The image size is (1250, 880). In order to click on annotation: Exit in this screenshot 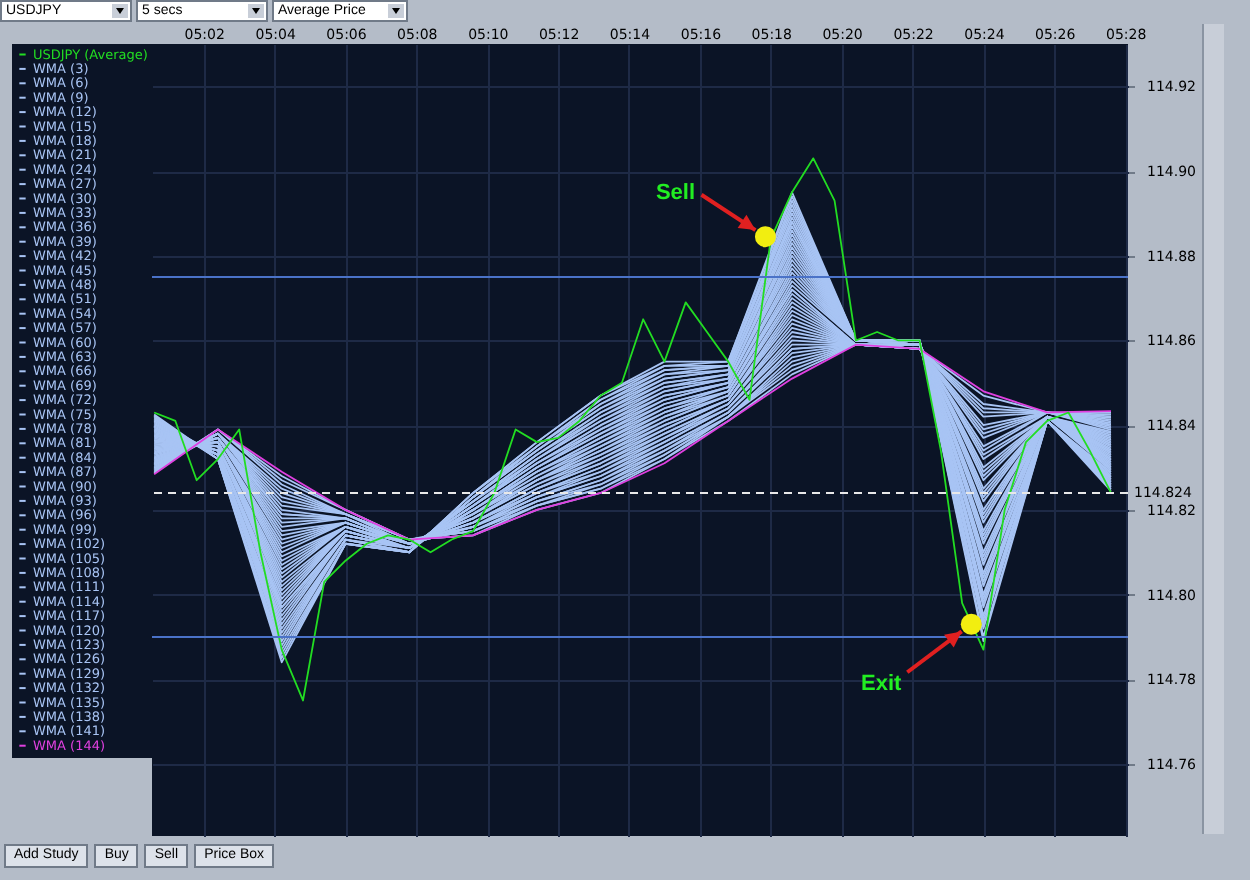, I will do `click(882, 684)`.